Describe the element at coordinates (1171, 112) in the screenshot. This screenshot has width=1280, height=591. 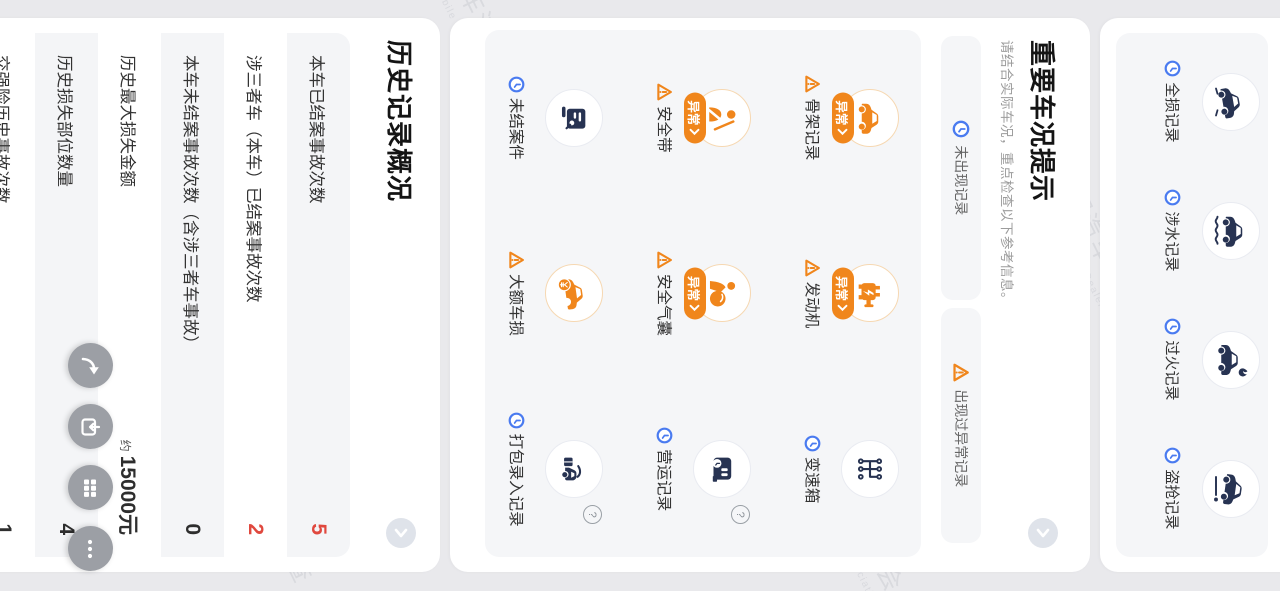
I see `record-item-label: 全损记录` at that location.